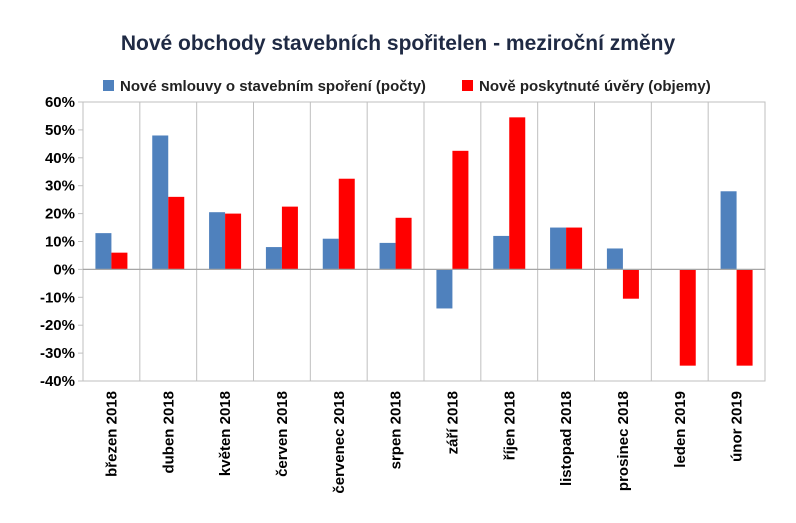 This screenshot has width=796, height=523. What do you see at coordinates (111, 434) in the screenshot?
I see `x-tick-label: březen 2018` at bounding box center [111, 434].